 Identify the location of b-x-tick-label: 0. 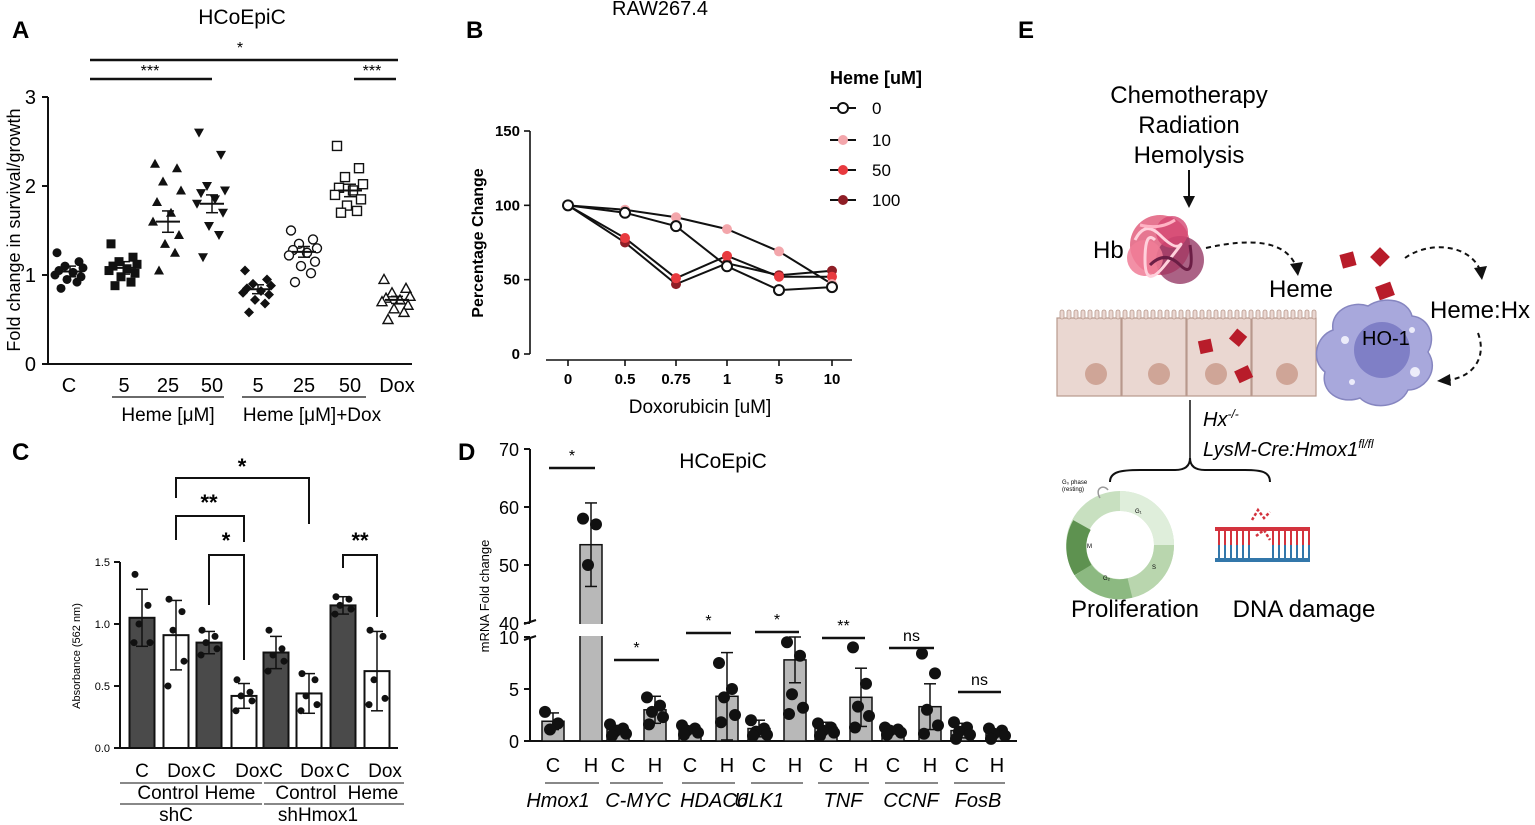
(568, 379).